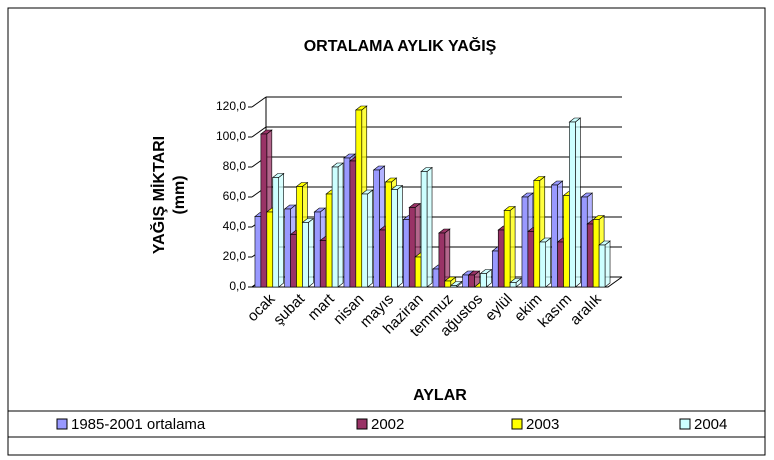 This screenshot has width=774, height=460. I want to click on legend-label: 1985-2001 ortalama, so click(138, 424).